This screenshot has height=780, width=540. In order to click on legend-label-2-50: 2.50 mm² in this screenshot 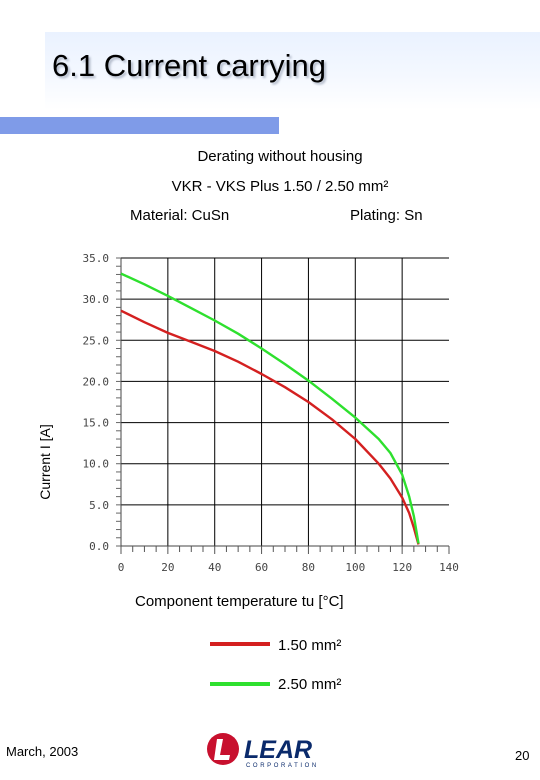, I will do `click(310, 684)`.